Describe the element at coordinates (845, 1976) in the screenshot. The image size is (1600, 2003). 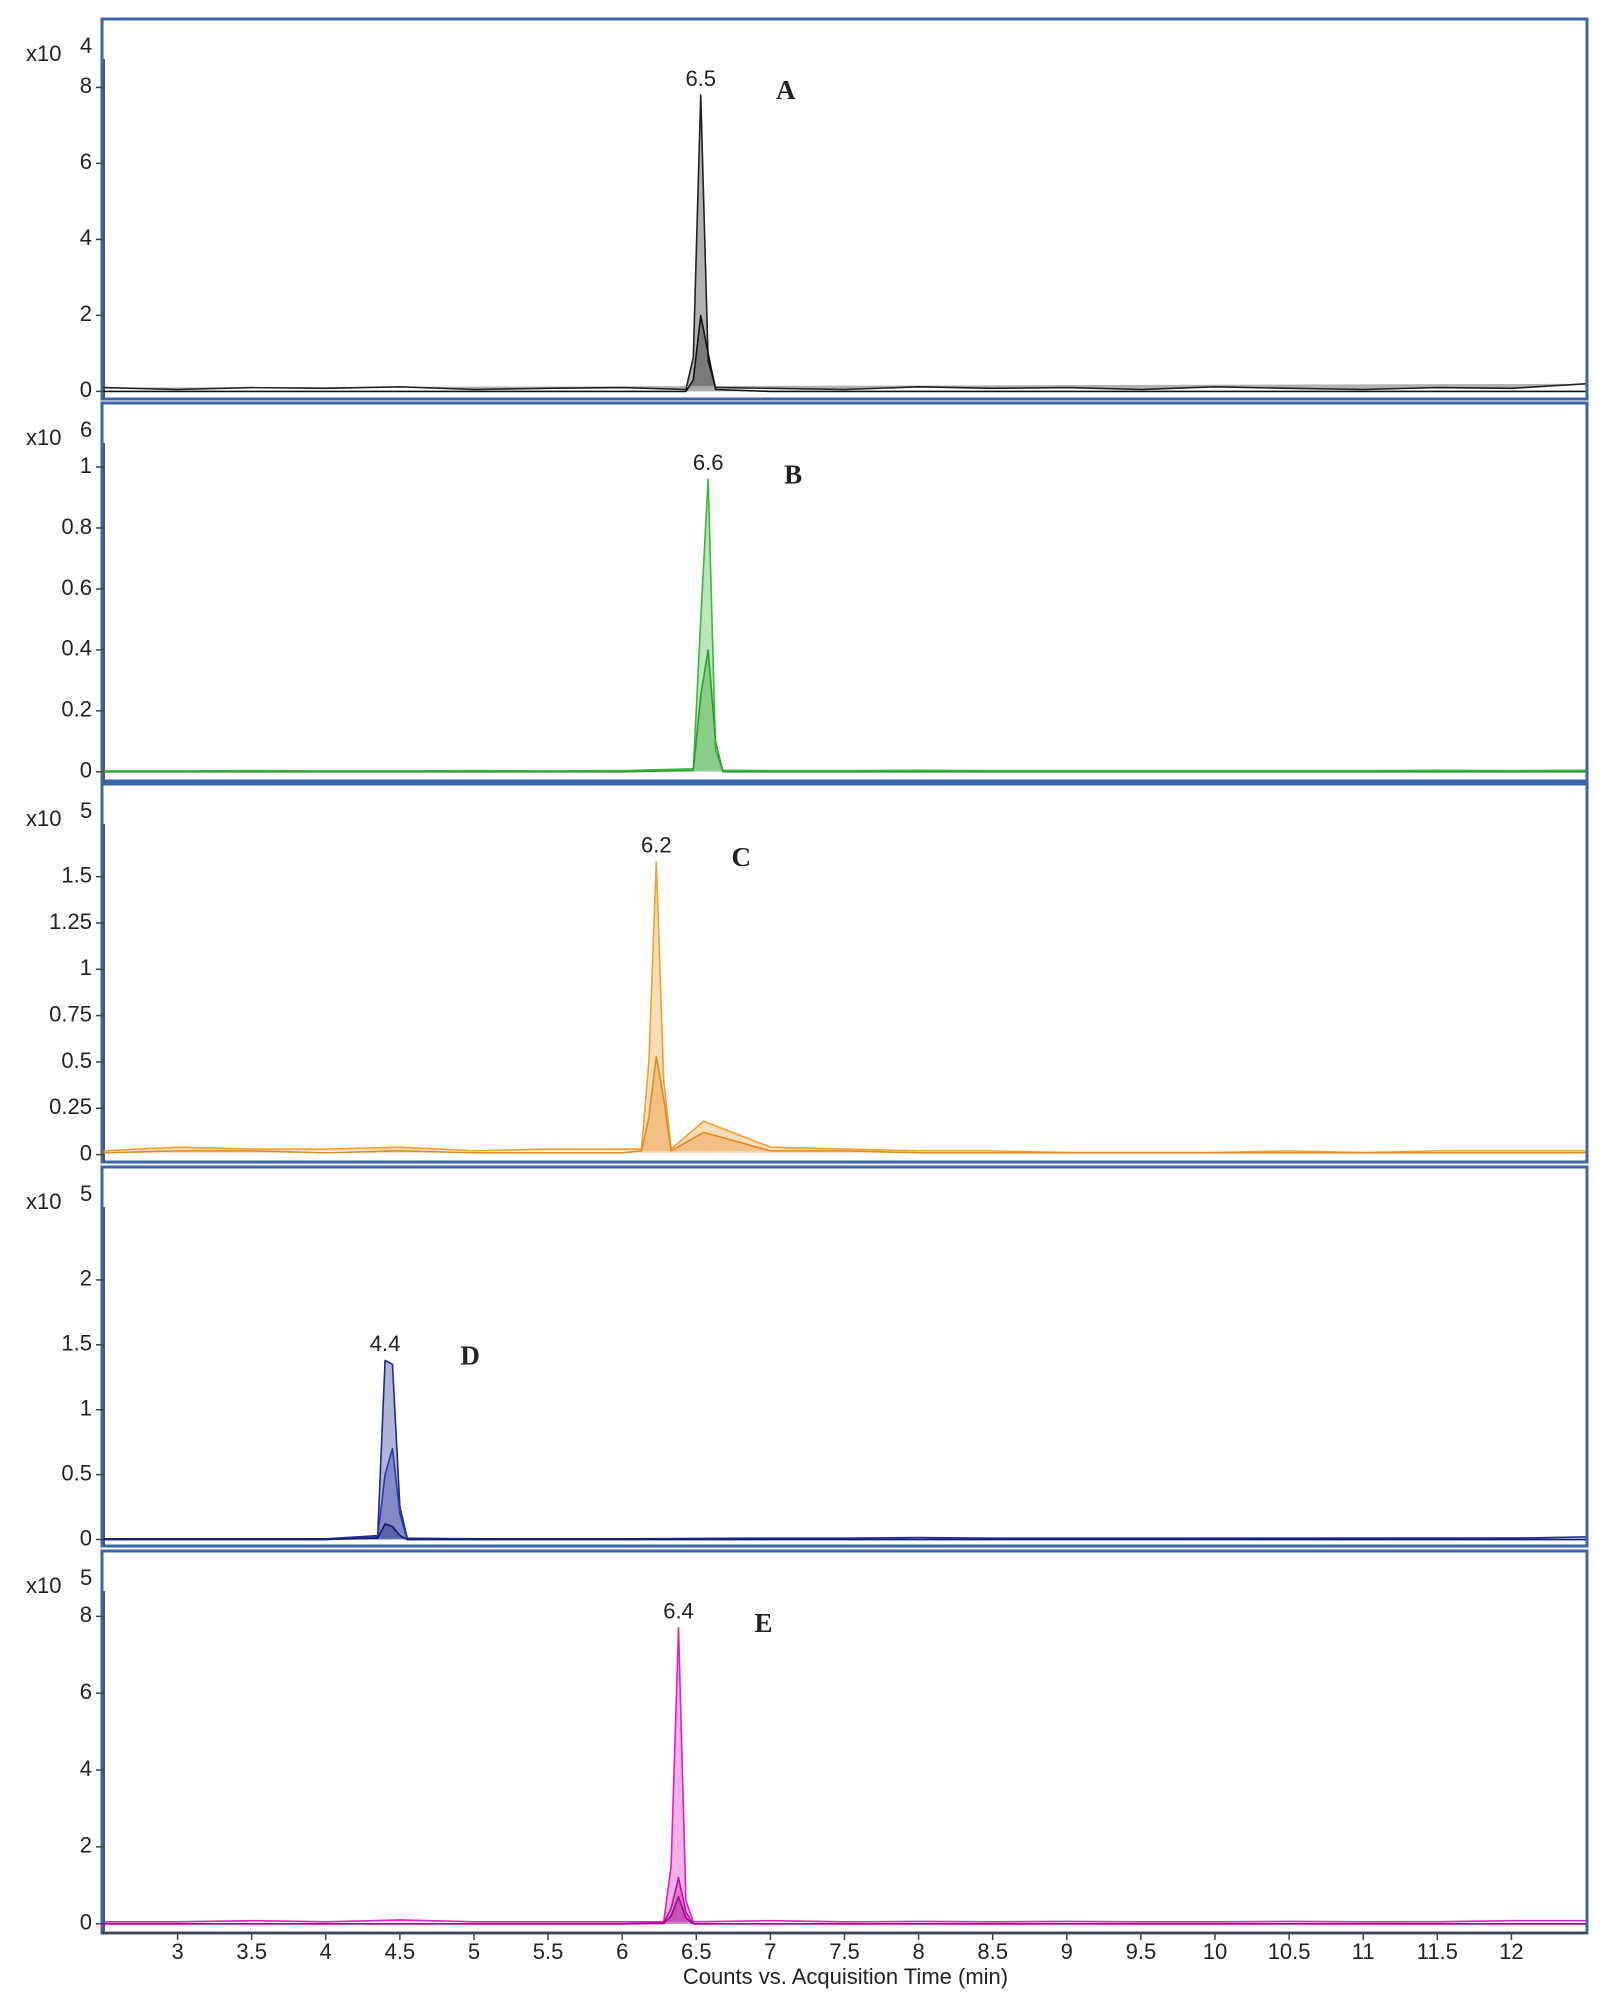
I see `x-axis-title: Counts vs. Acquisition Time (min)` at that location.